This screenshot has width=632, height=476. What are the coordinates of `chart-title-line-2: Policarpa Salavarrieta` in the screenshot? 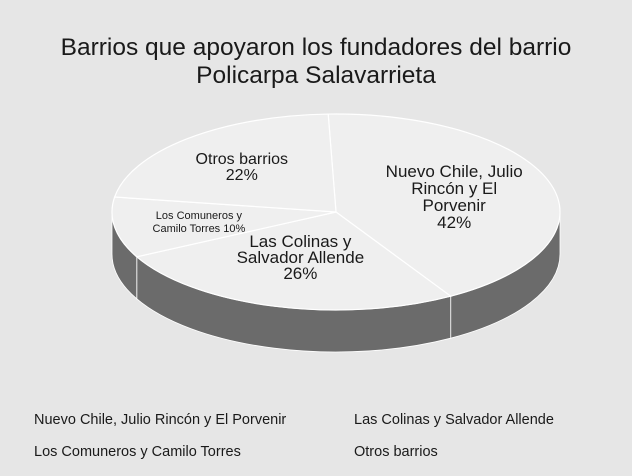 It's located at (316, 75).